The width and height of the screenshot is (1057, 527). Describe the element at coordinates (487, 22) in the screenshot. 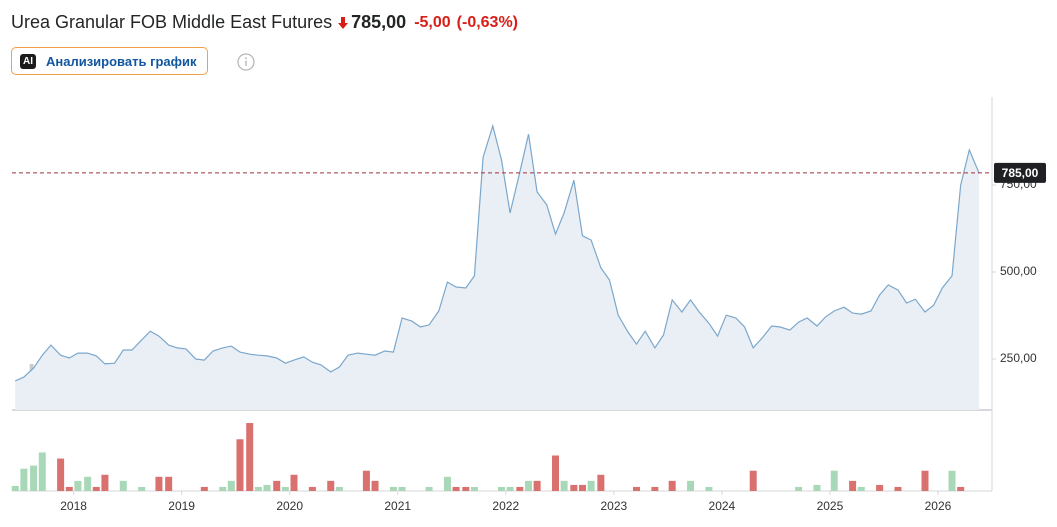

I see `price-change-percent: (-0,63%)` at that location.